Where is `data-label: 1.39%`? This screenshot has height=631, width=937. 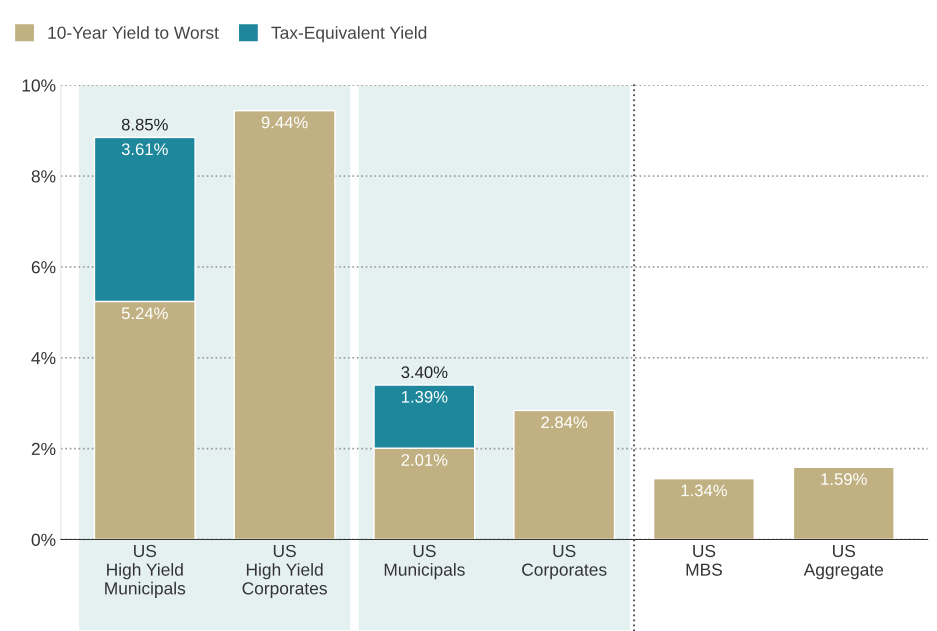 data-label: 1.39% is located at coordinates (425, 396).